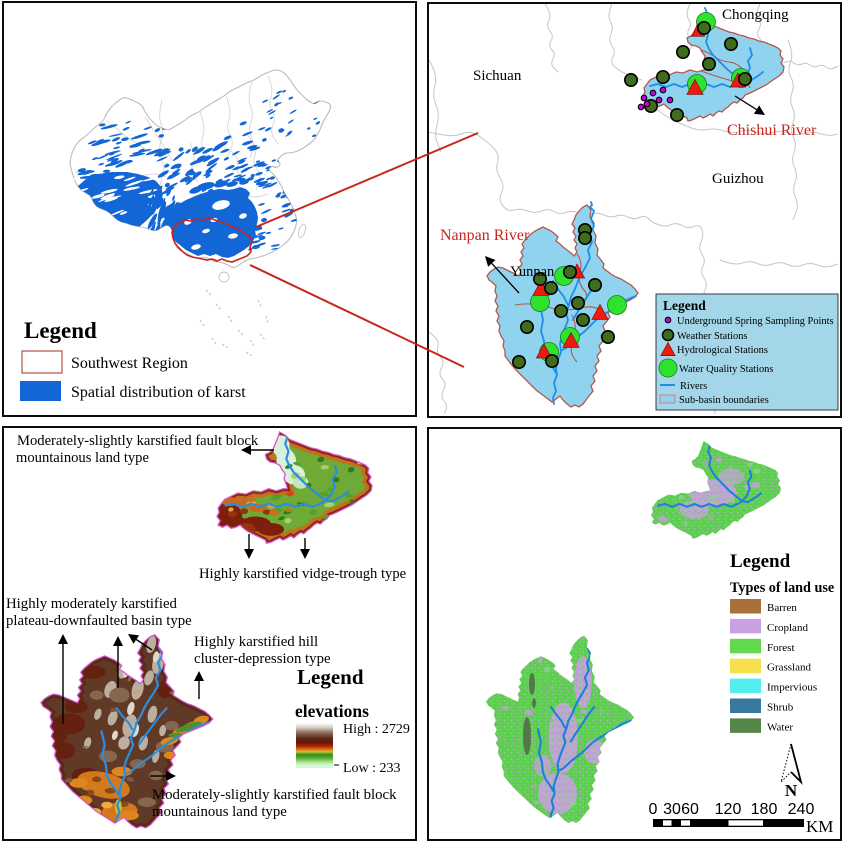 The height and width of the screenshot is (842, 843). What do you see at coordinates (724, 400) in the screenshot?
I see `svg-text: Sub-basin boundaries` at bounding box center [724, 400].